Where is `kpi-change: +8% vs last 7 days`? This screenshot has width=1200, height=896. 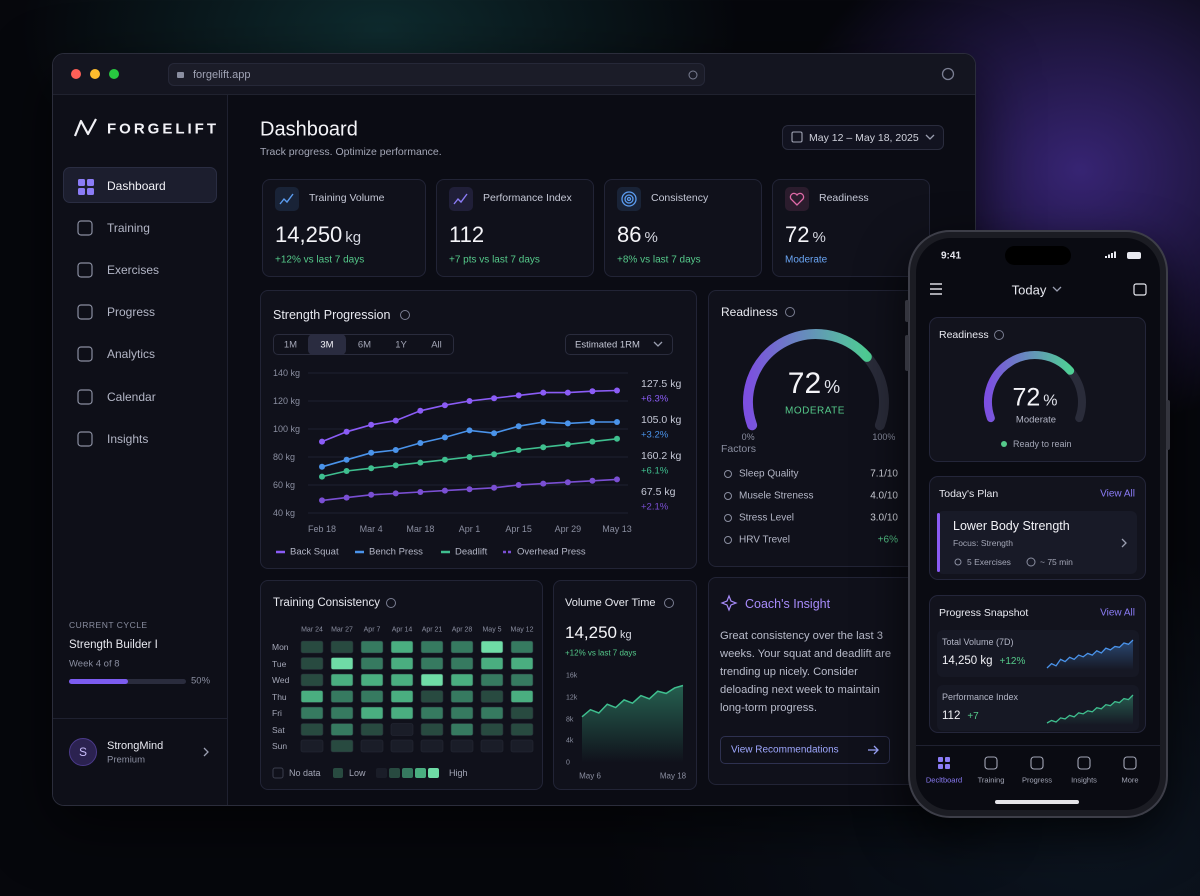
kpi-change: +8% vs last 7 days is located at coordinates (659, 260).